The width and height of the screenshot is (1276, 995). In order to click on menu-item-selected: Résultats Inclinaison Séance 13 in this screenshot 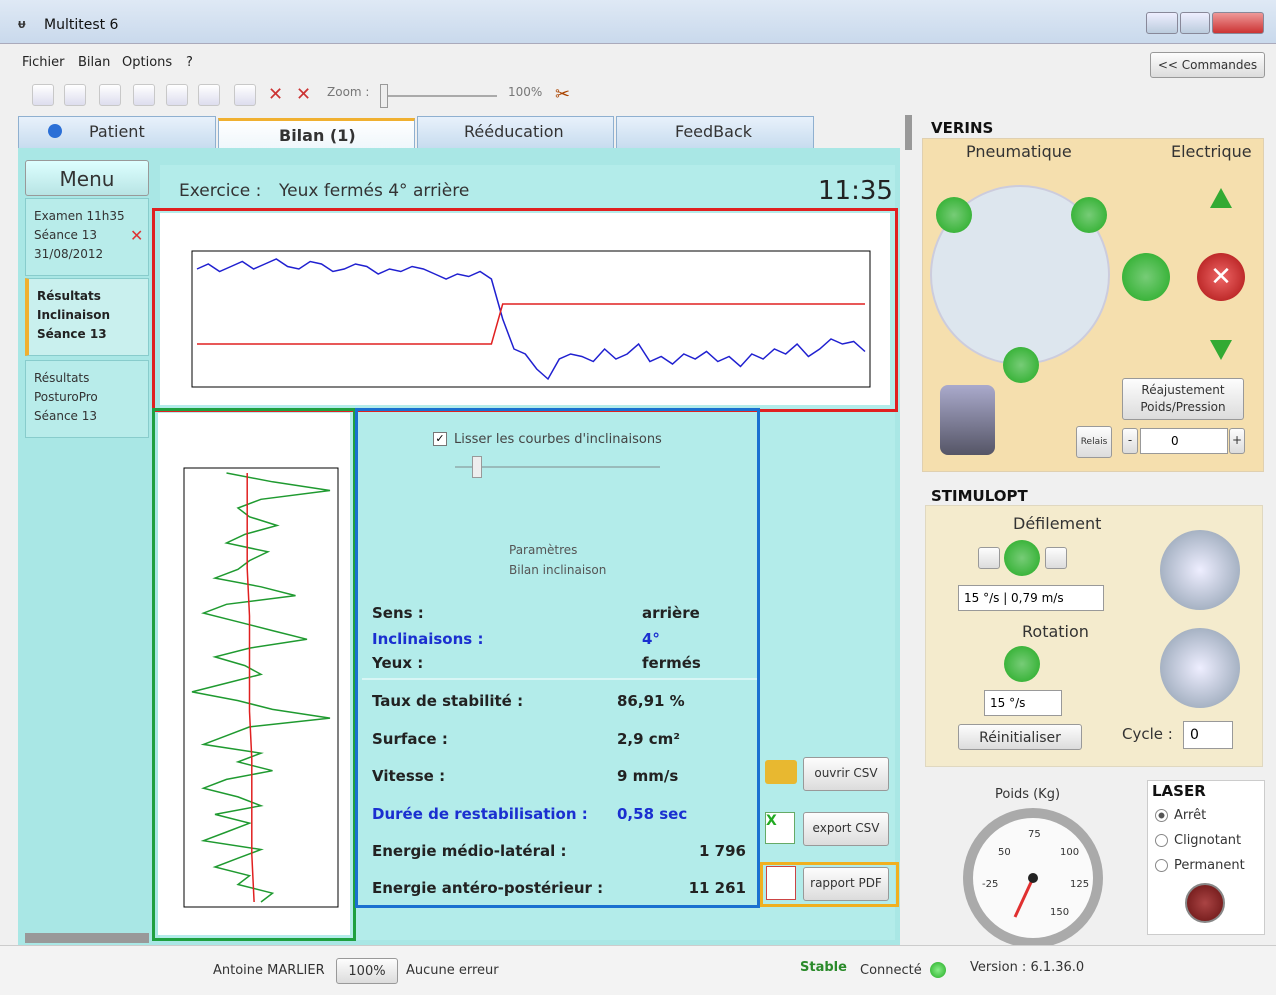, I will do `click(87, 317)`.